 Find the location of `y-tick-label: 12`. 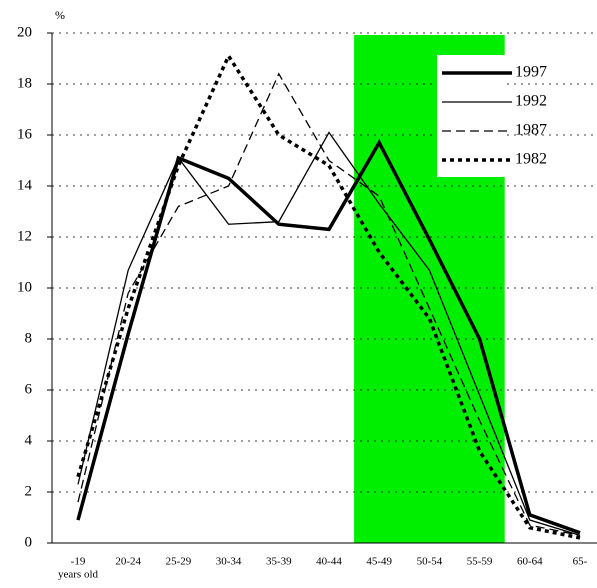

y-tick-label: 12 is located at coordinates (24, 236).